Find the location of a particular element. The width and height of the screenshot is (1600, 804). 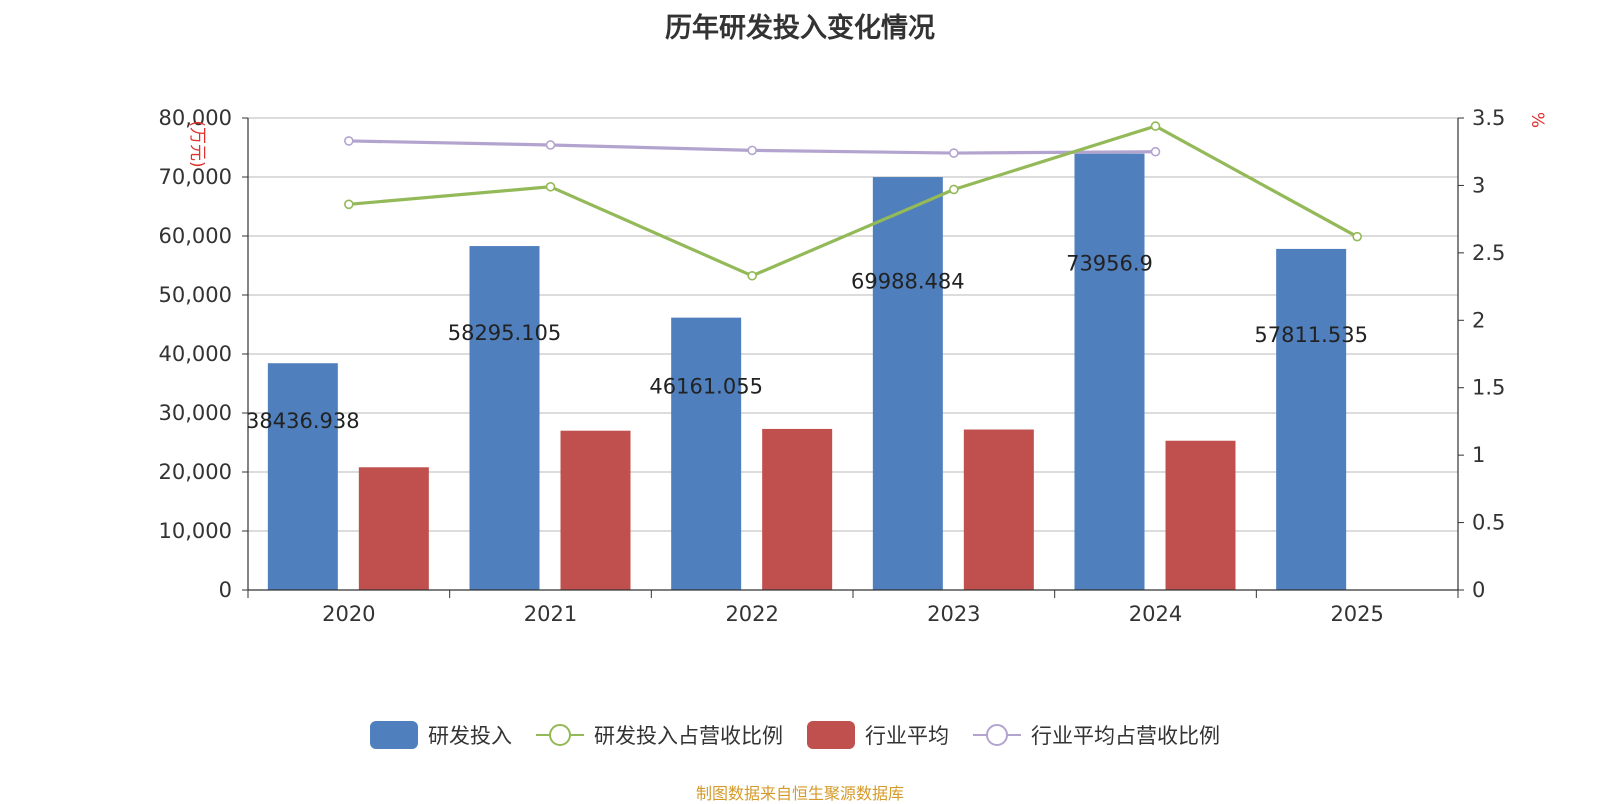

rd-investment-data-label: 46161.055 is located at coordinates (706, 387).